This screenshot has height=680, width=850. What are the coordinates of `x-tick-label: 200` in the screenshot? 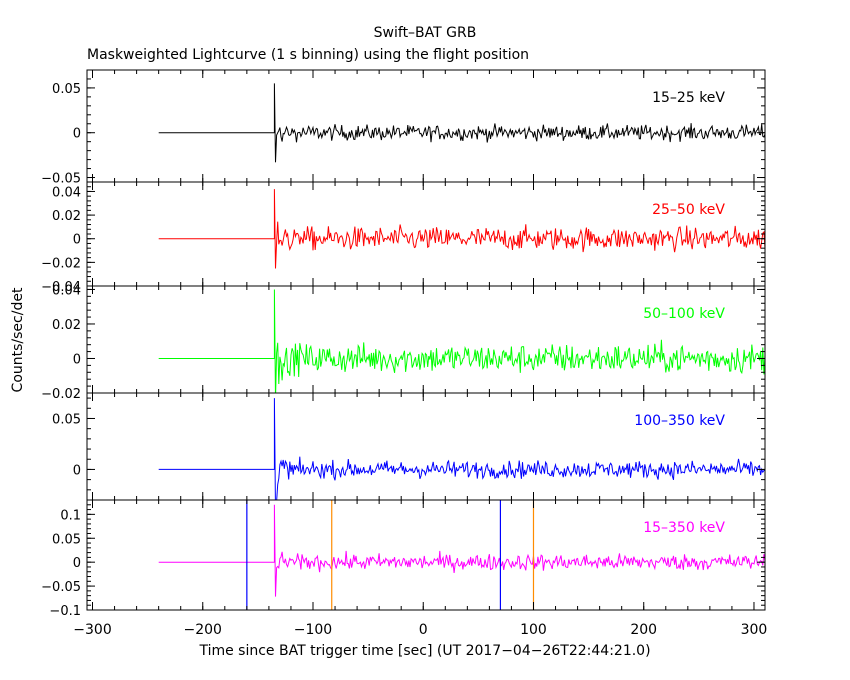 It's located at (643, 630).